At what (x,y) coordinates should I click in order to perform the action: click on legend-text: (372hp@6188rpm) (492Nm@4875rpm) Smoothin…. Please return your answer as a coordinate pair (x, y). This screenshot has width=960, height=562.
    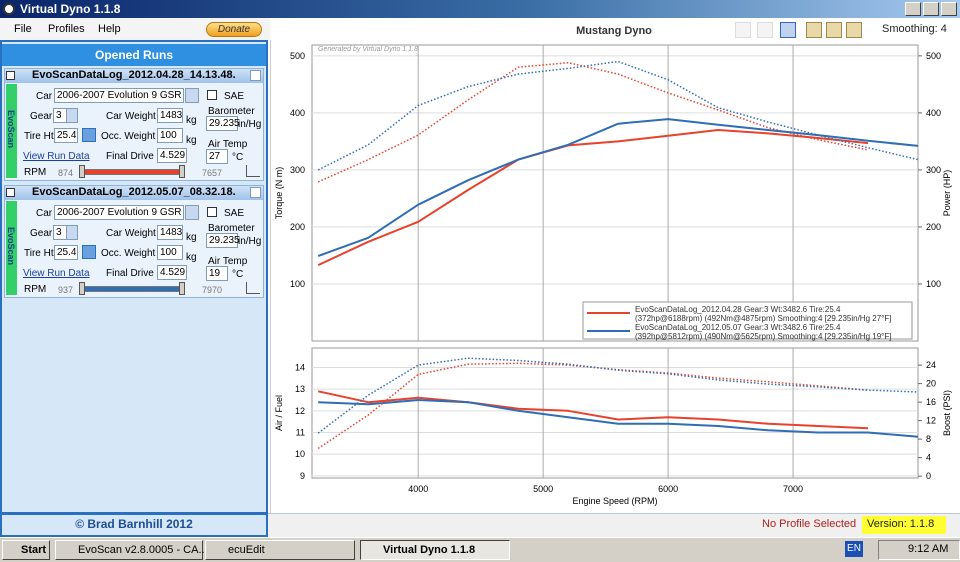
    Looking at the image, I should click on (763, 318).